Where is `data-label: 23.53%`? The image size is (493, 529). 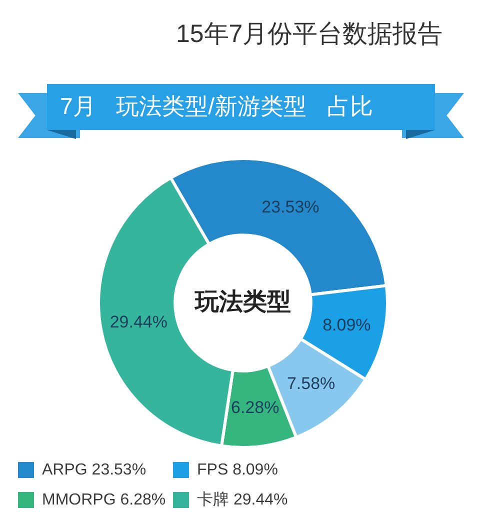 data-label: 23.53% is located at coordinates (291, 207).